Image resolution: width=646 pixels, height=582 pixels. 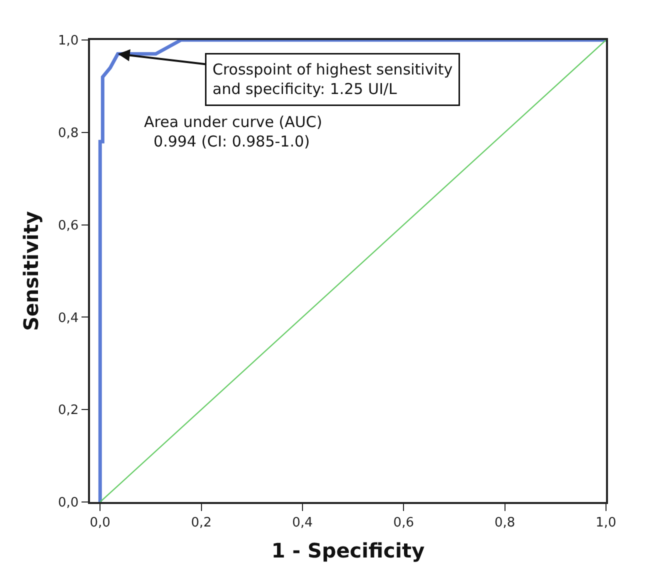 I want to click on x-tick-label: 0,2, so click(x=201, y=522).